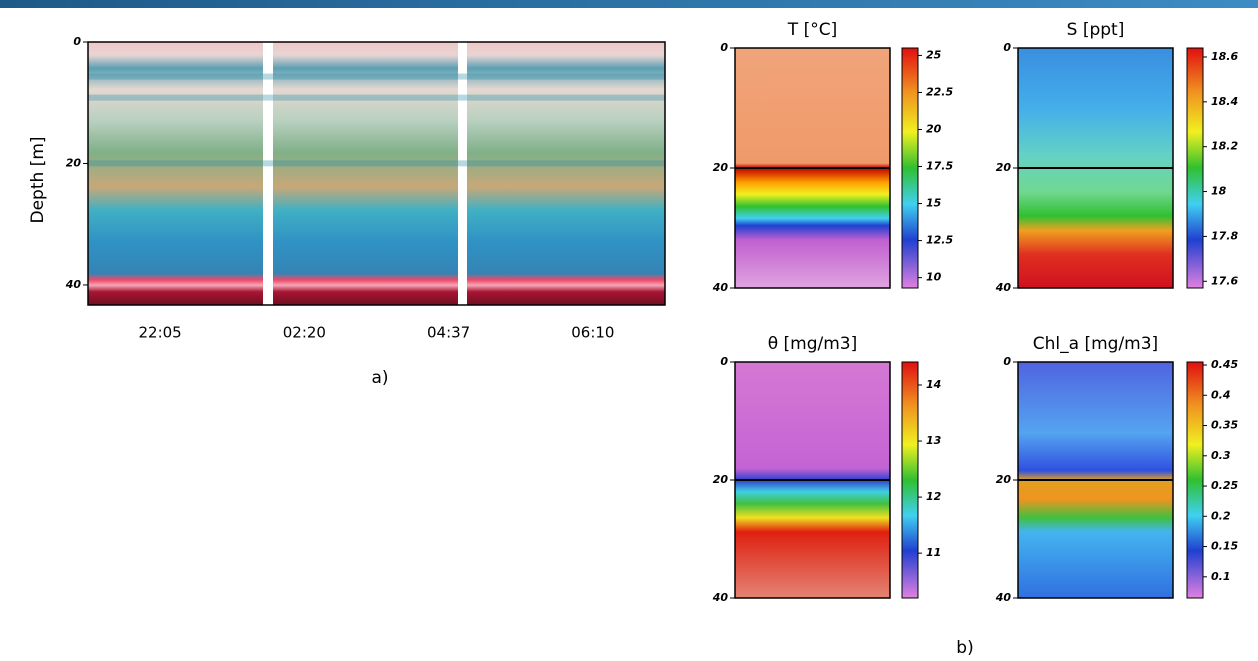 Image resolution: width=1258 pixels, height=661 pixels. Describe the element at coordinates (1095, 344) in the screenshot. I see `panel-title: Chl_a [mg/m3]` at that location.